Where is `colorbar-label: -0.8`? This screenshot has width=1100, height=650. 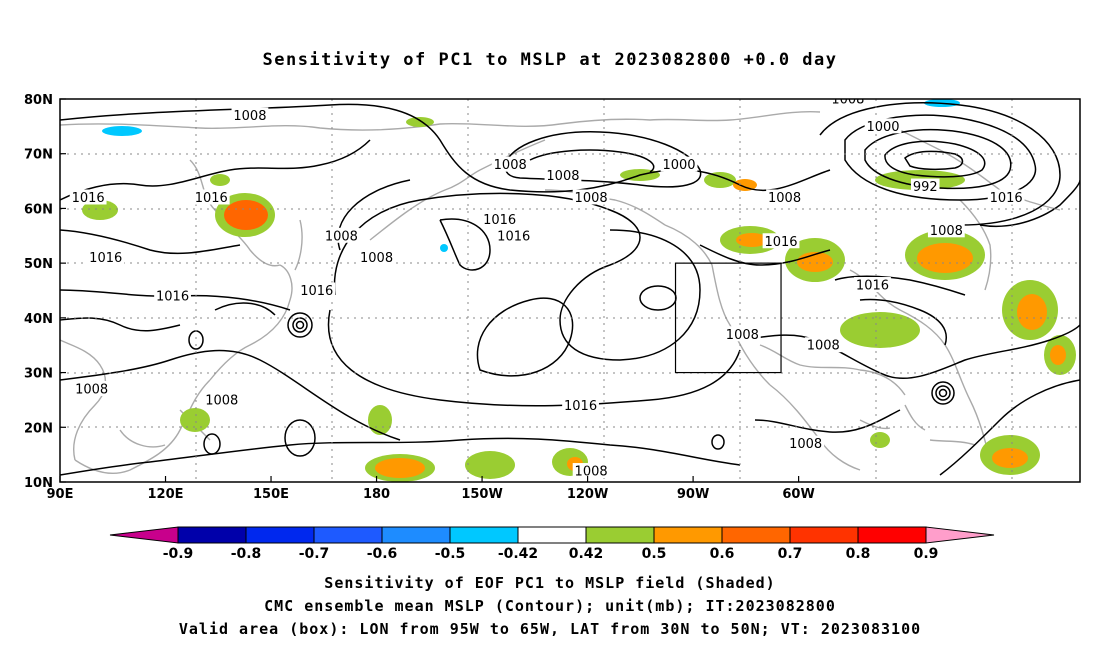 colorbar-label: -0.8 is located at coordinates (246, 554).